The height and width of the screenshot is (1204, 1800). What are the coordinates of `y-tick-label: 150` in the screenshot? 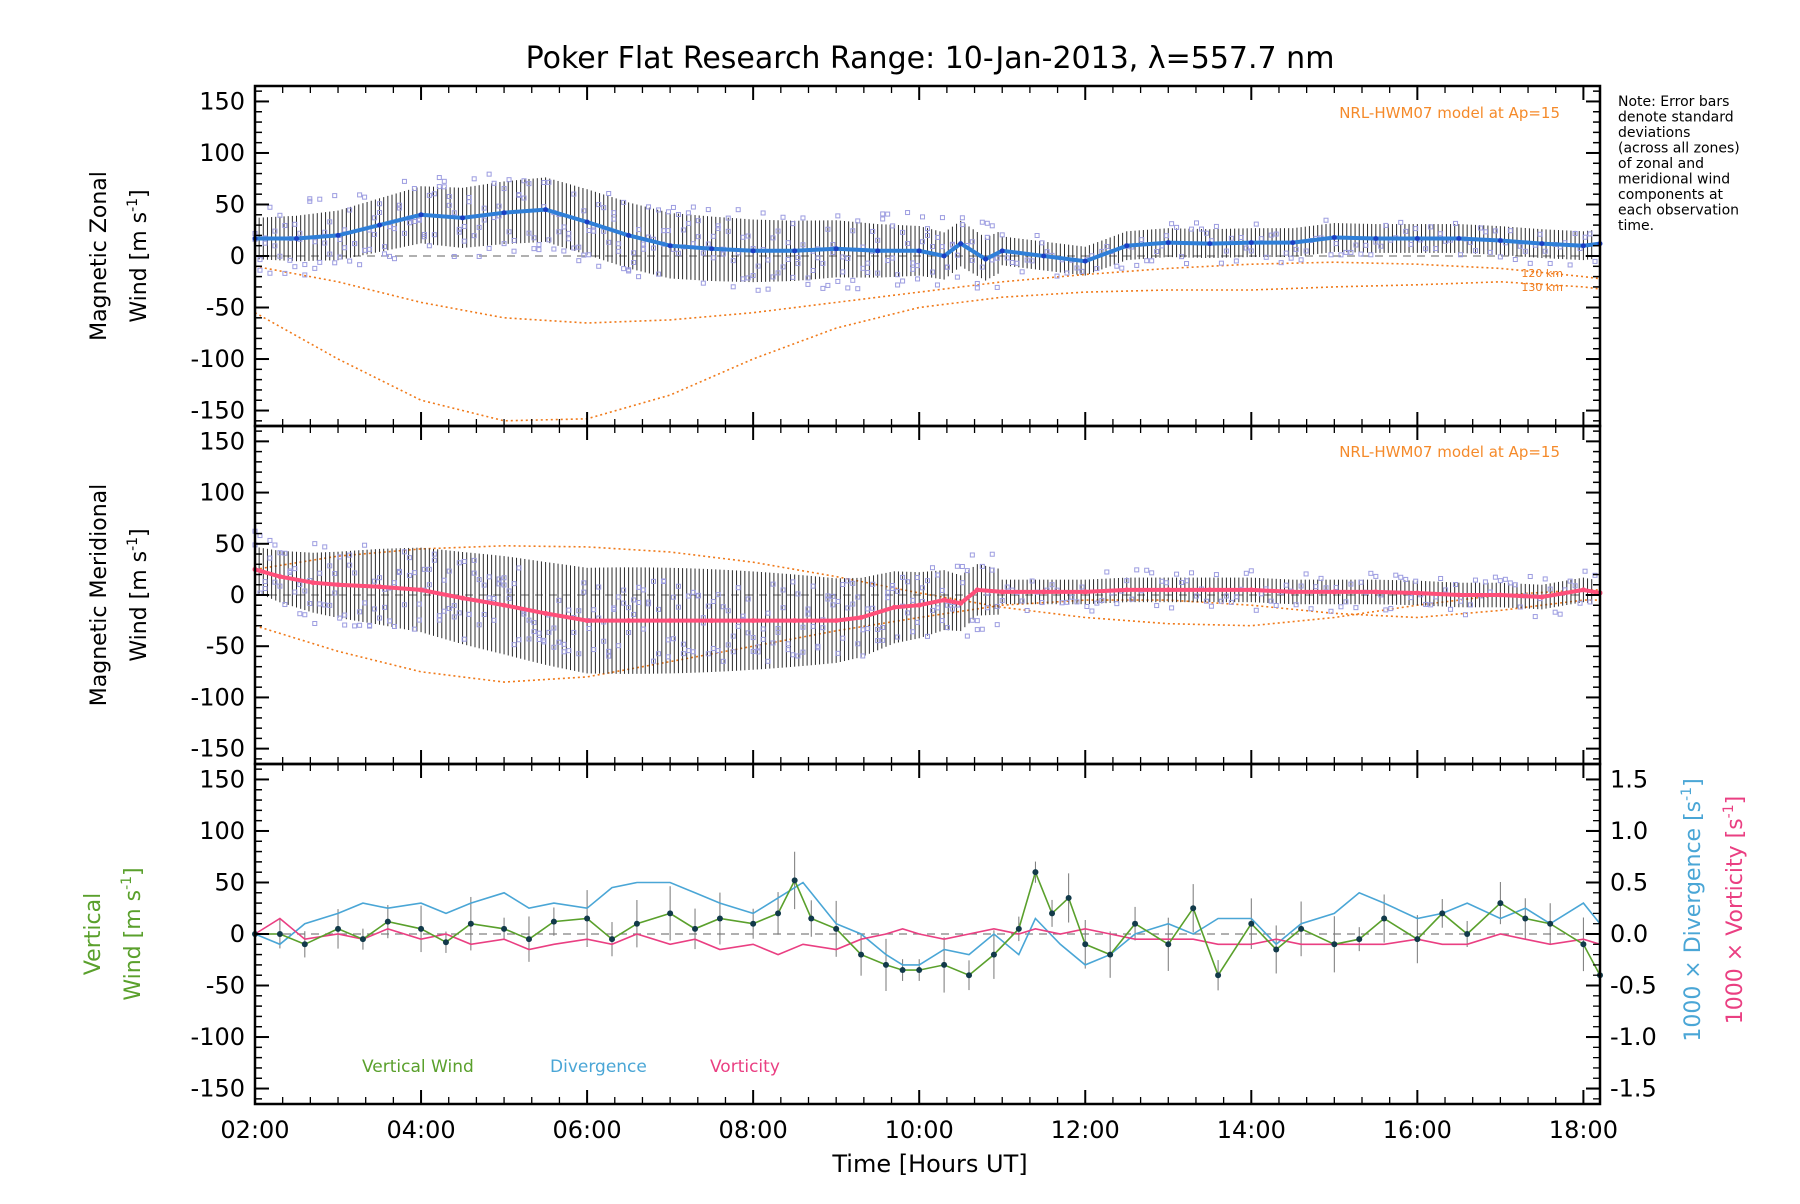 It's located at (222, 441).